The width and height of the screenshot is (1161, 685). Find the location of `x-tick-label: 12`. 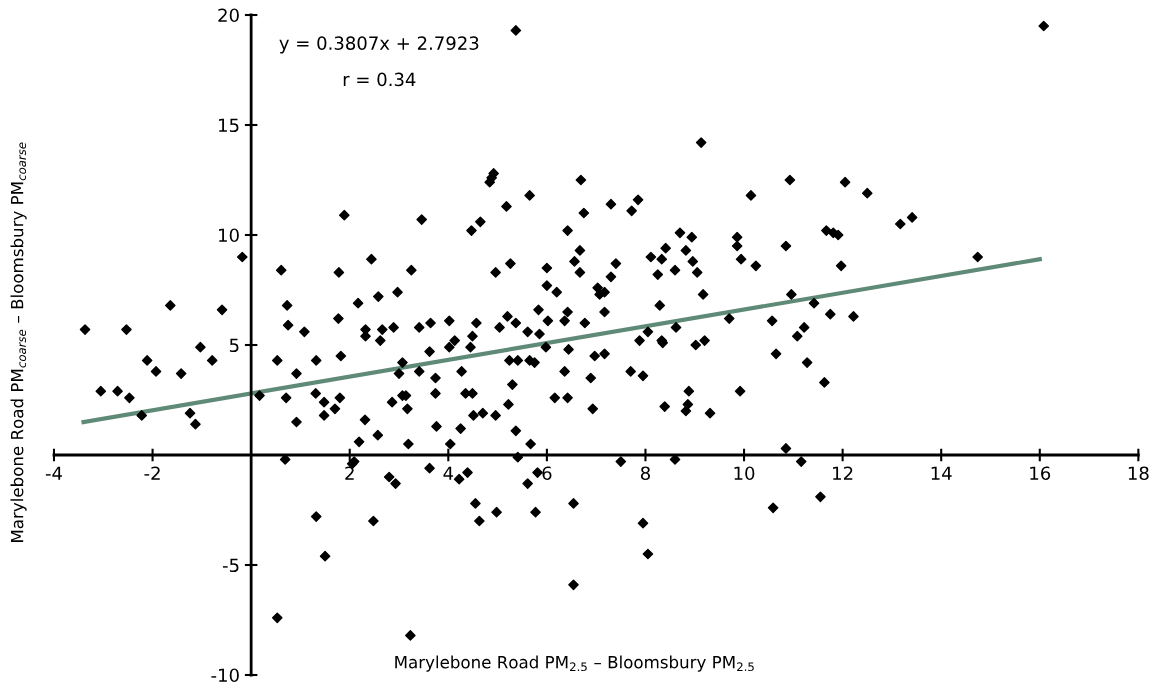

x-tick-label: 12 is located at coordinates (843, 473).